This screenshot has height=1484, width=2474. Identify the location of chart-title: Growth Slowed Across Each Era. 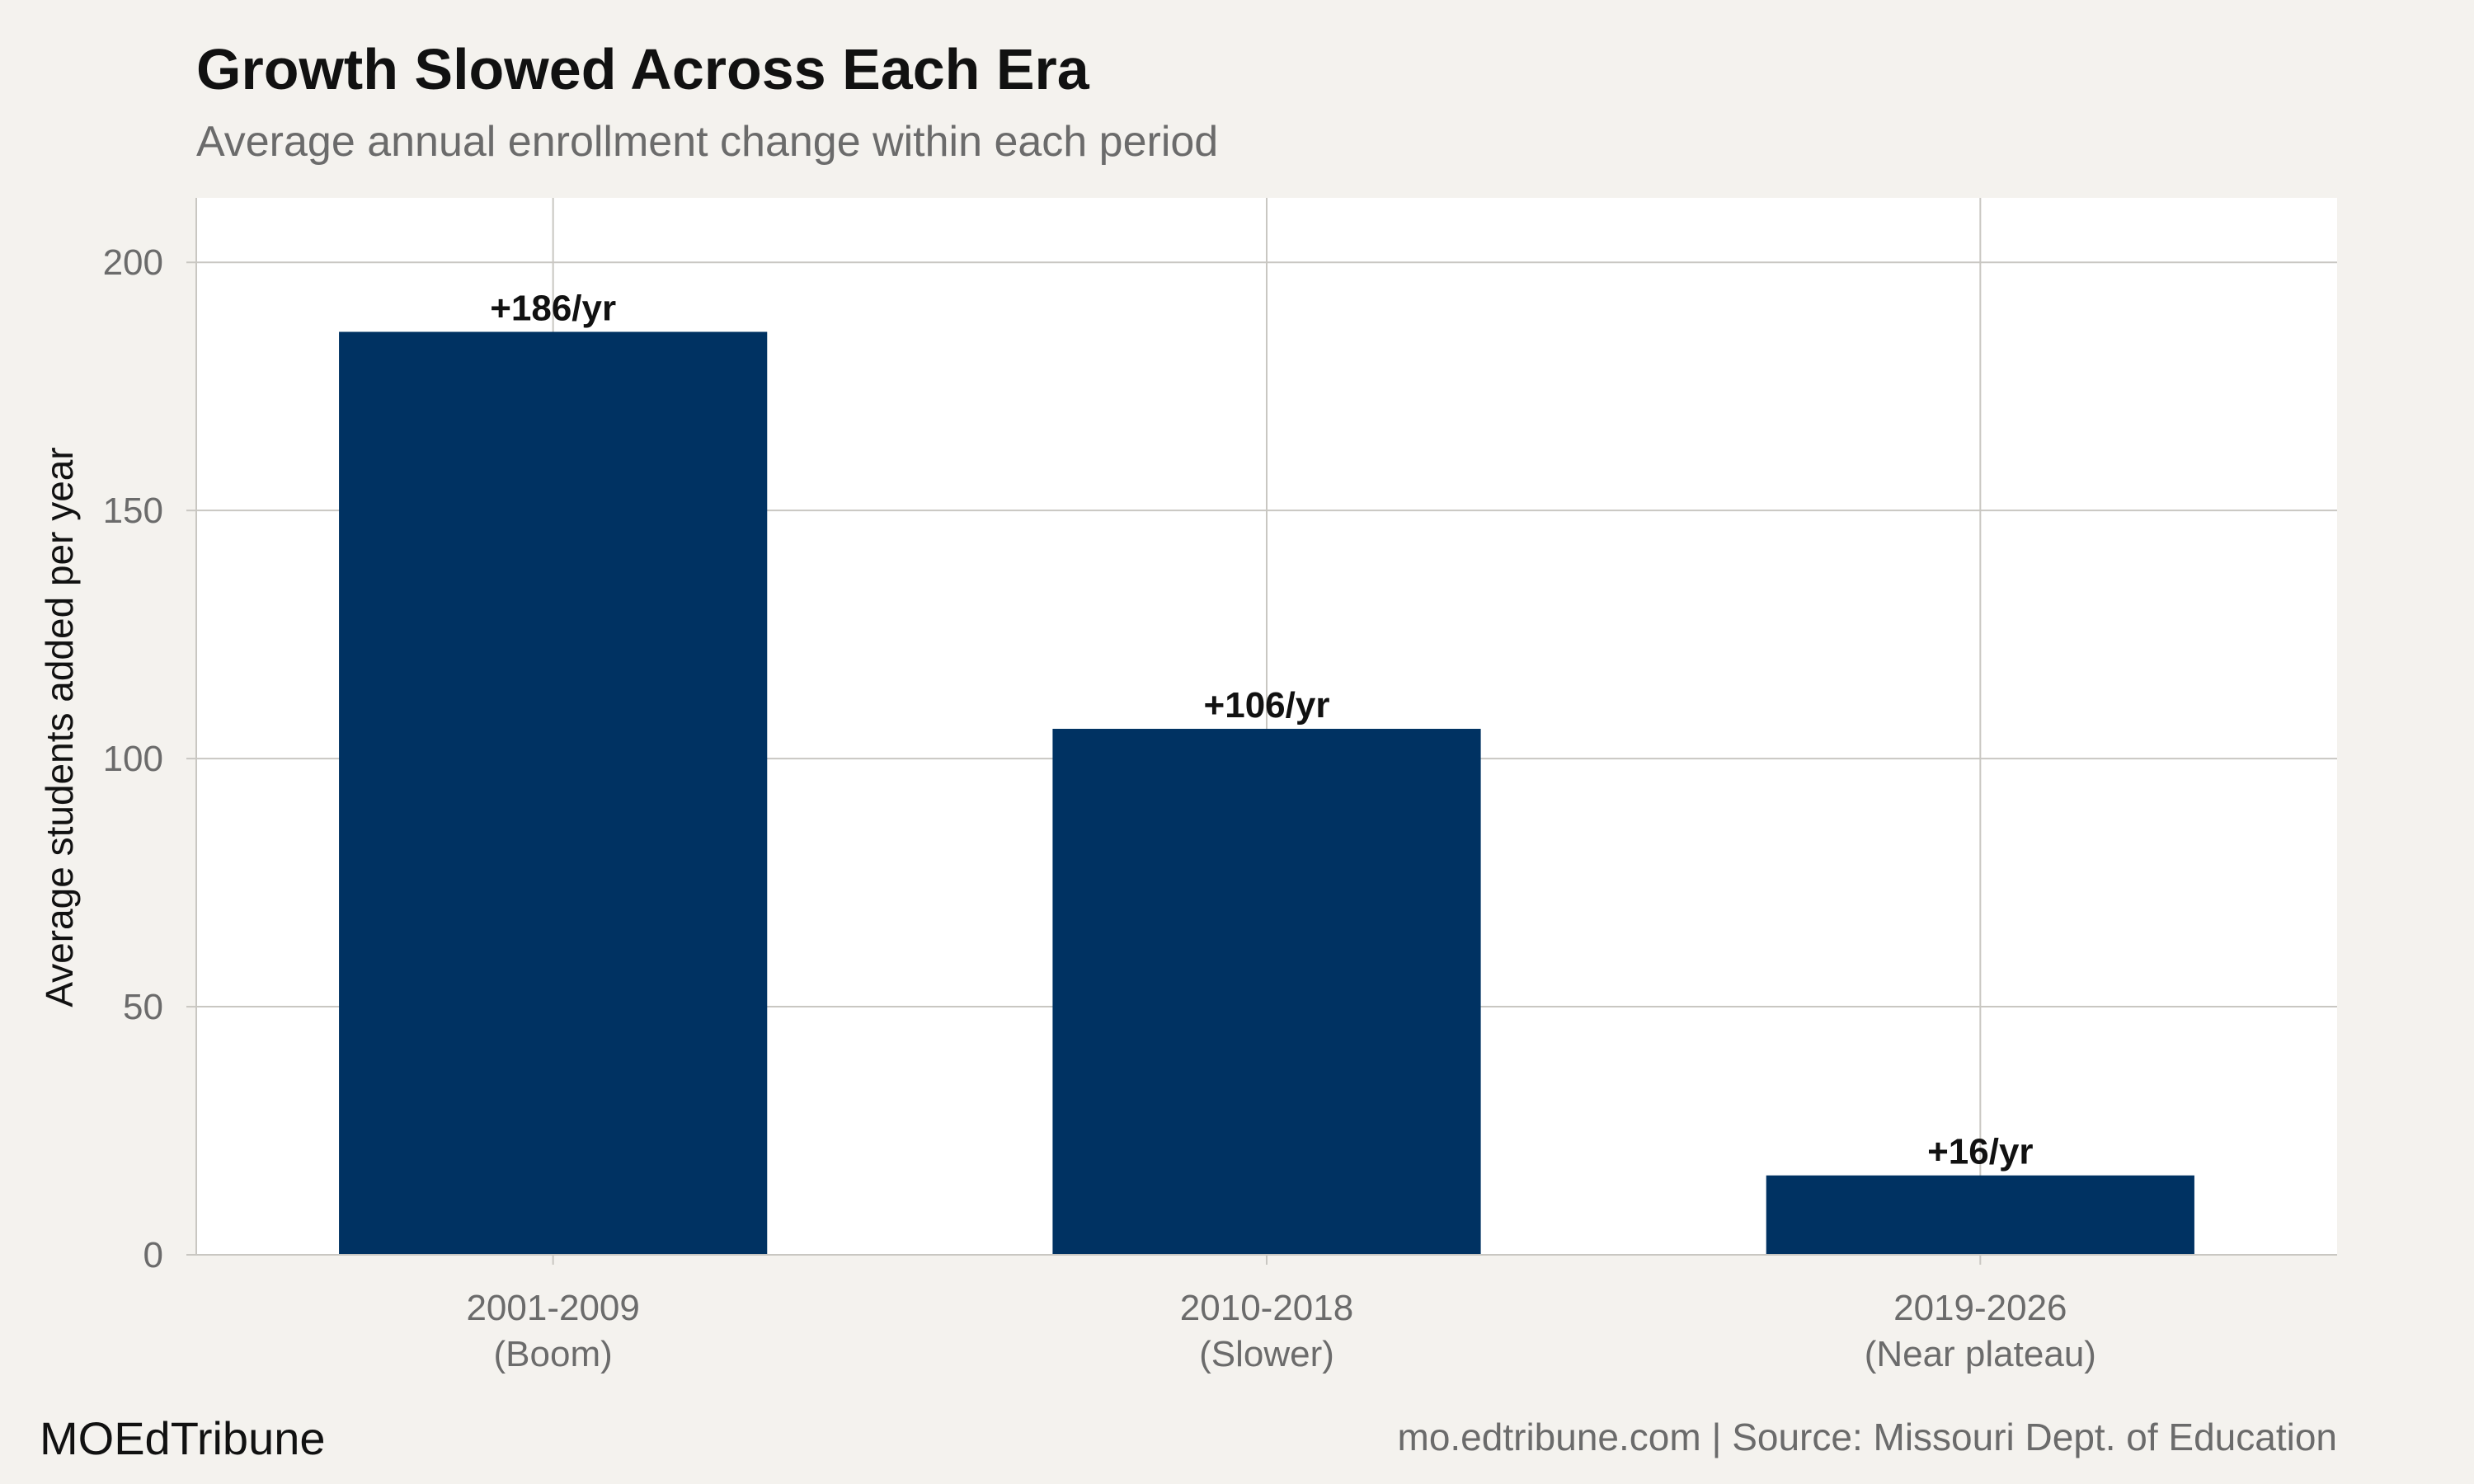
(642, 69).